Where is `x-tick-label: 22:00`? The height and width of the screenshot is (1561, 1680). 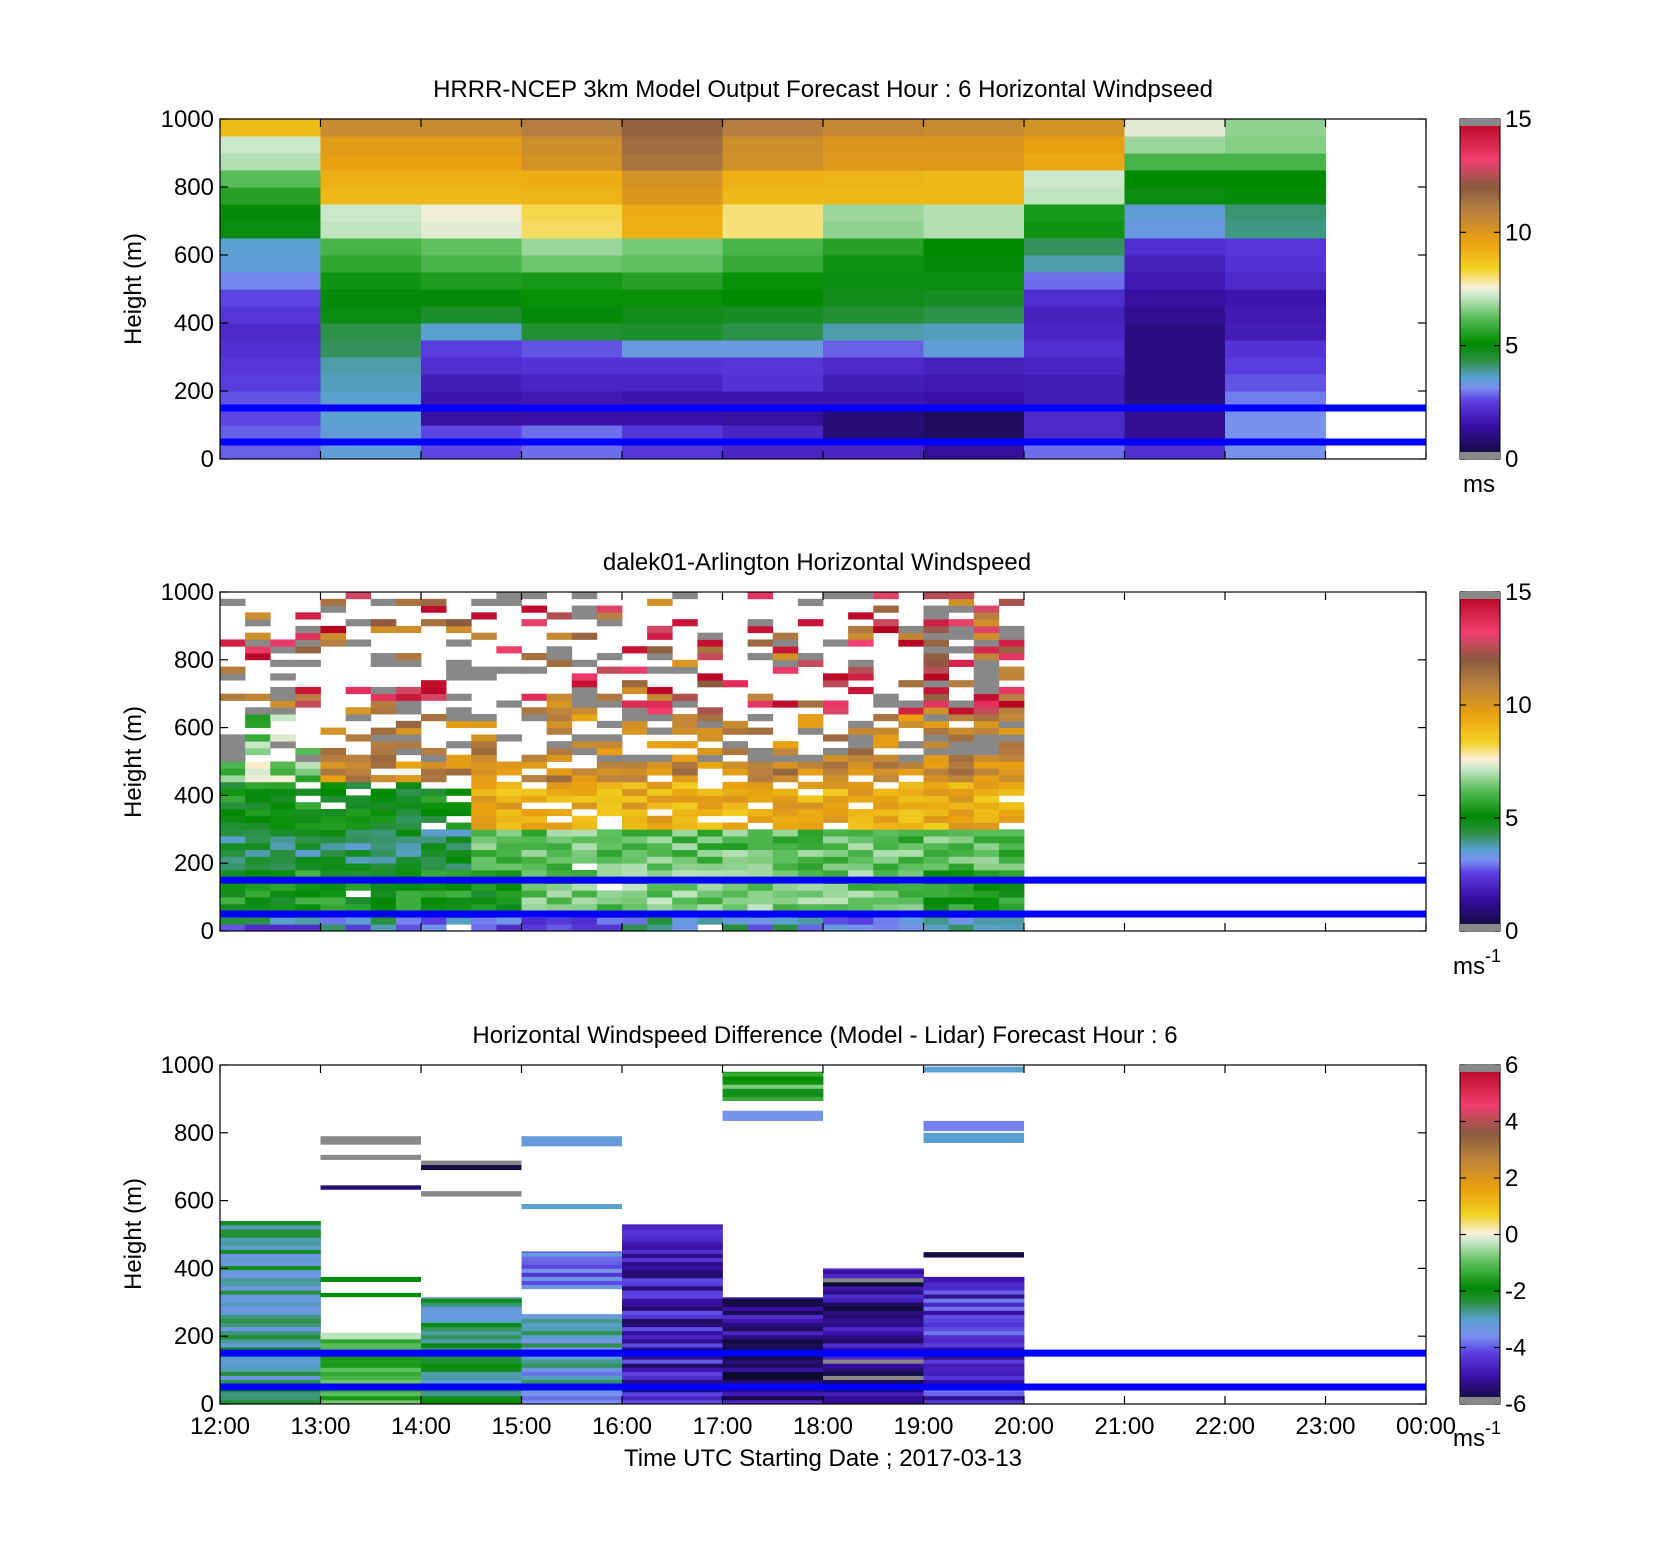
x-tick-label: 22:00 is located at coordinates (1225, 1426).